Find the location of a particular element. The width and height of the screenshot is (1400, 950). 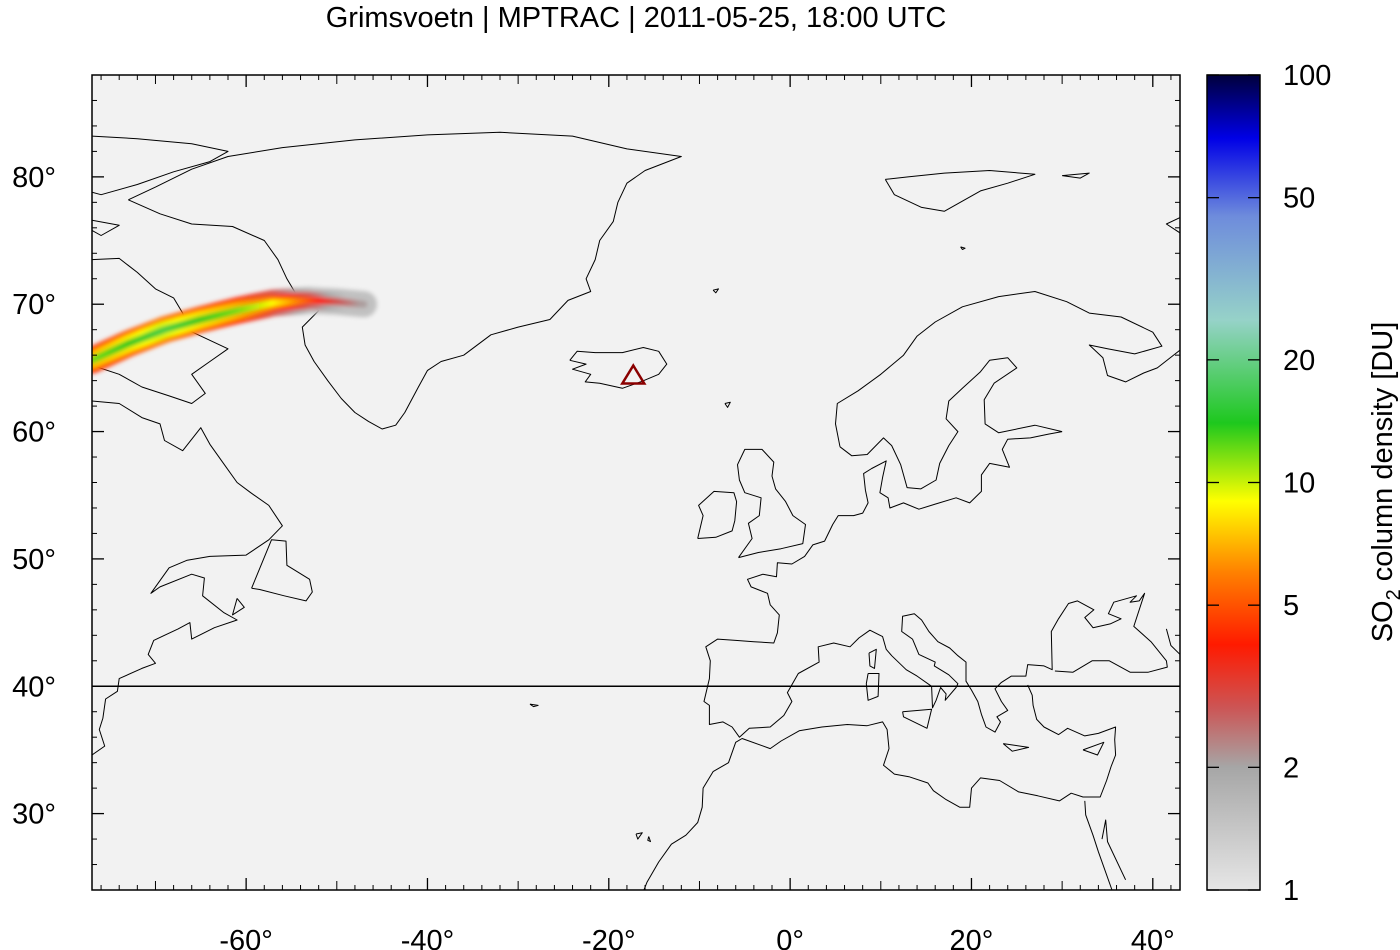

volcano-triangle-icon is located at coordinates (633, 374).